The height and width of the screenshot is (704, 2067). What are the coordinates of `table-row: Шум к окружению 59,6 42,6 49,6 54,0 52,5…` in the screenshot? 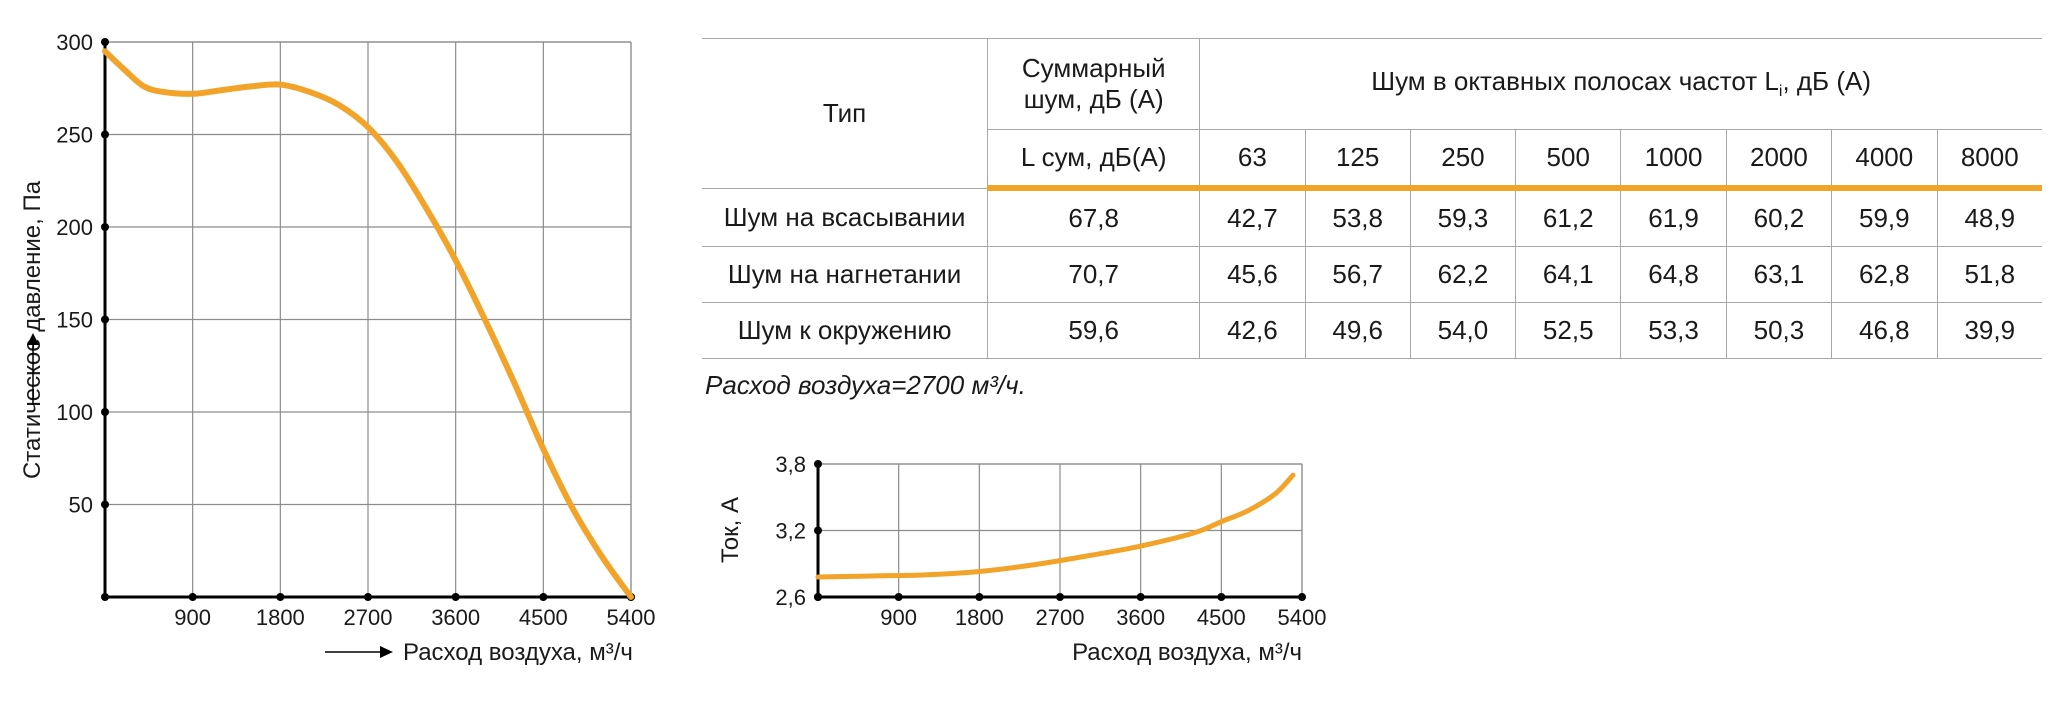 It's located at (1372, 330).